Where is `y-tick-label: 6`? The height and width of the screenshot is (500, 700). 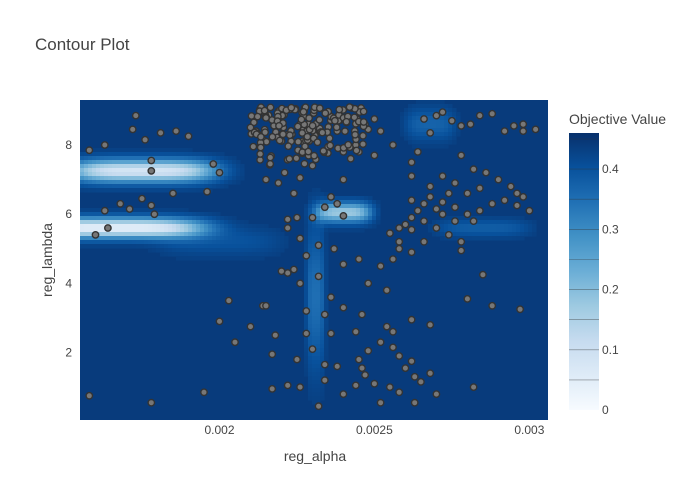 y-tick-label: 6 is located at coordinates (68, 214).